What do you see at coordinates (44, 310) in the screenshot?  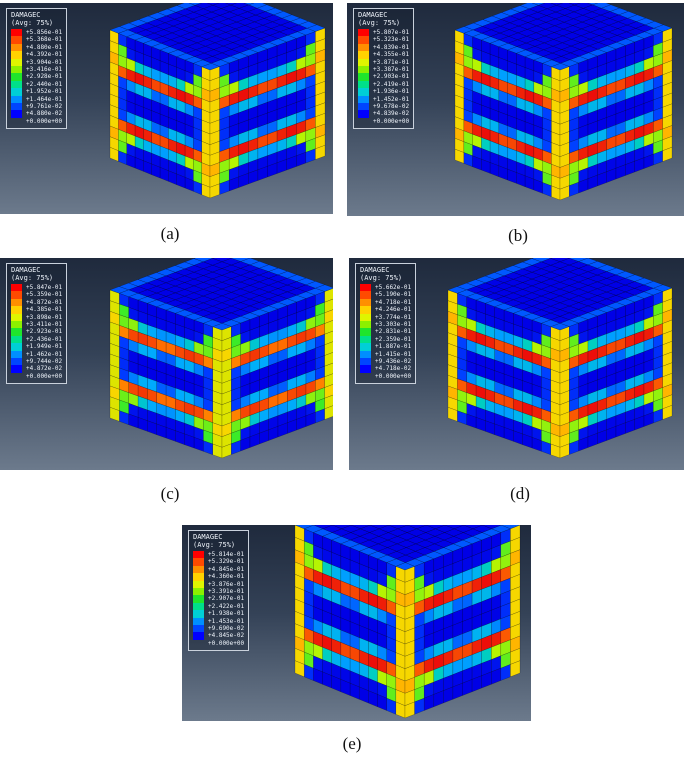 I see `legend-value: +4.385e-01` at bounding box center [44, 310].